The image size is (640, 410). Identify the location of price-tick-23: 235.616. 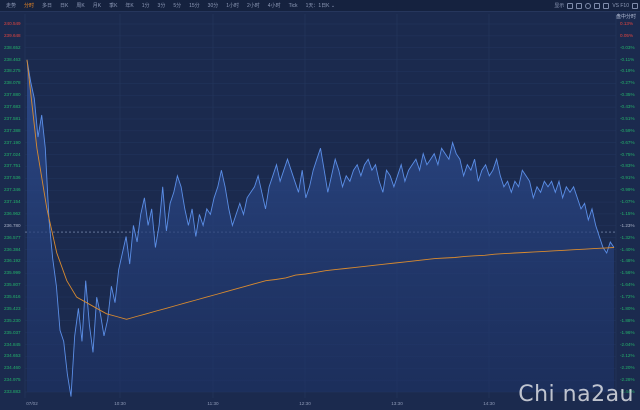
(12, 297).